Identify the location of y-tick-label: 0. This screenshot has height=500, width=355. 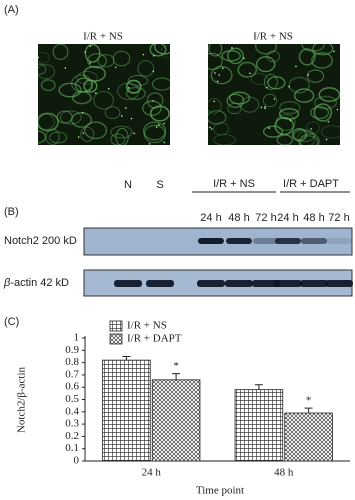
(77, 461).